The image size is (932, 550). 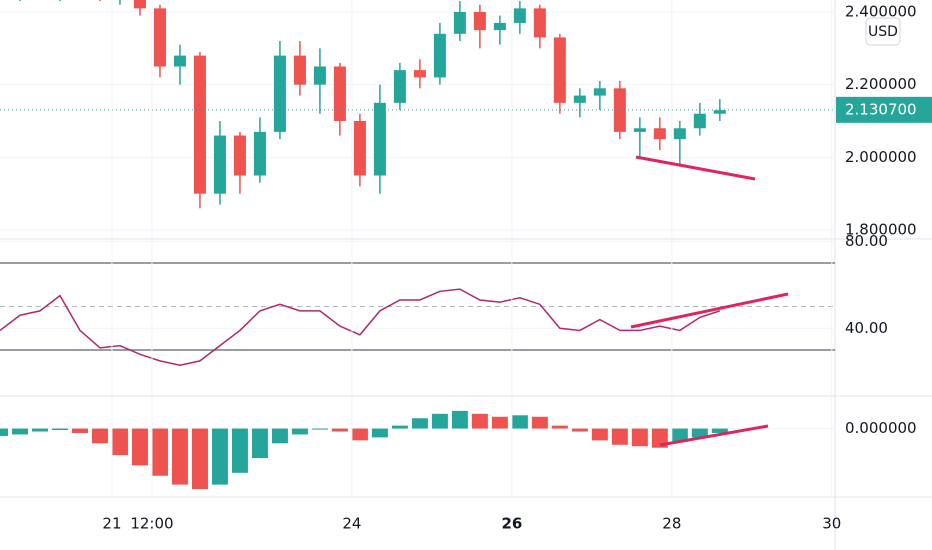 I want to click on x-tick-label: 30, so click(x=831, y=524).